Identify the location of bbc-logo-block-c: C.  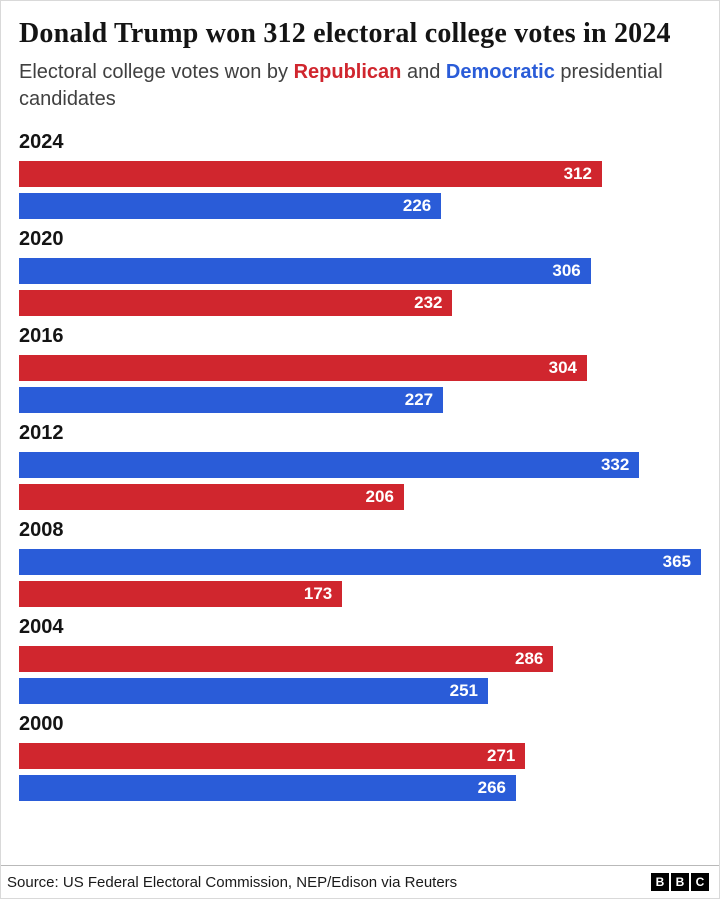
(700, 882).